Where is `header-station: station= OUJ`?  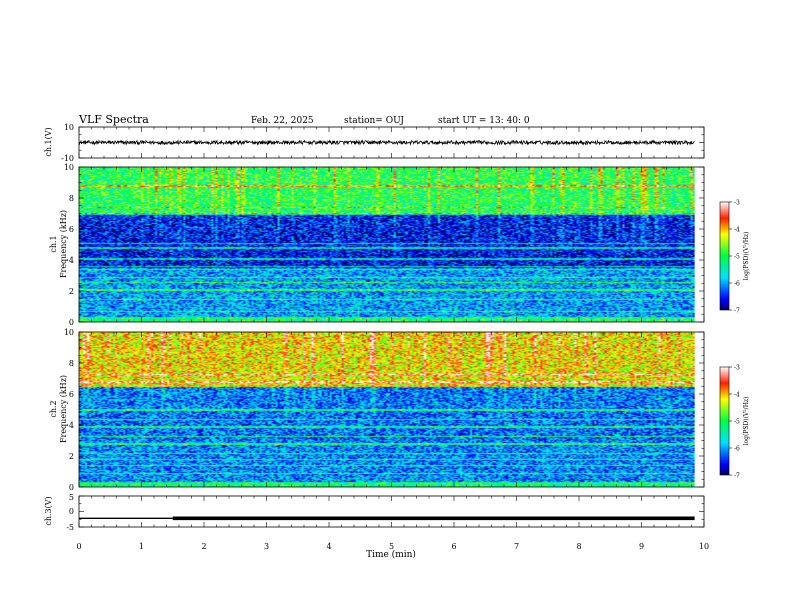 header-station: station= OUJ is located at coordinates (374, 121).